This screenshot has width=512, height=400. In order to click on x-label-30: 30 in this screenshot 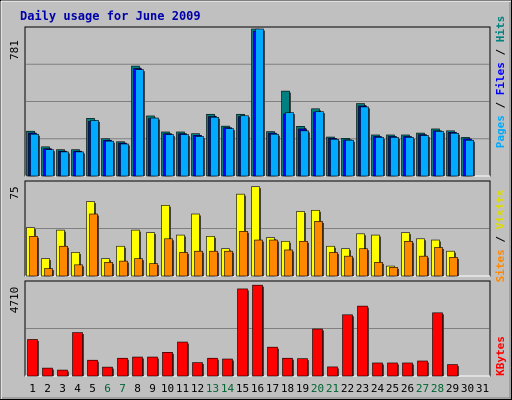, I will do `click(467, 388)`.